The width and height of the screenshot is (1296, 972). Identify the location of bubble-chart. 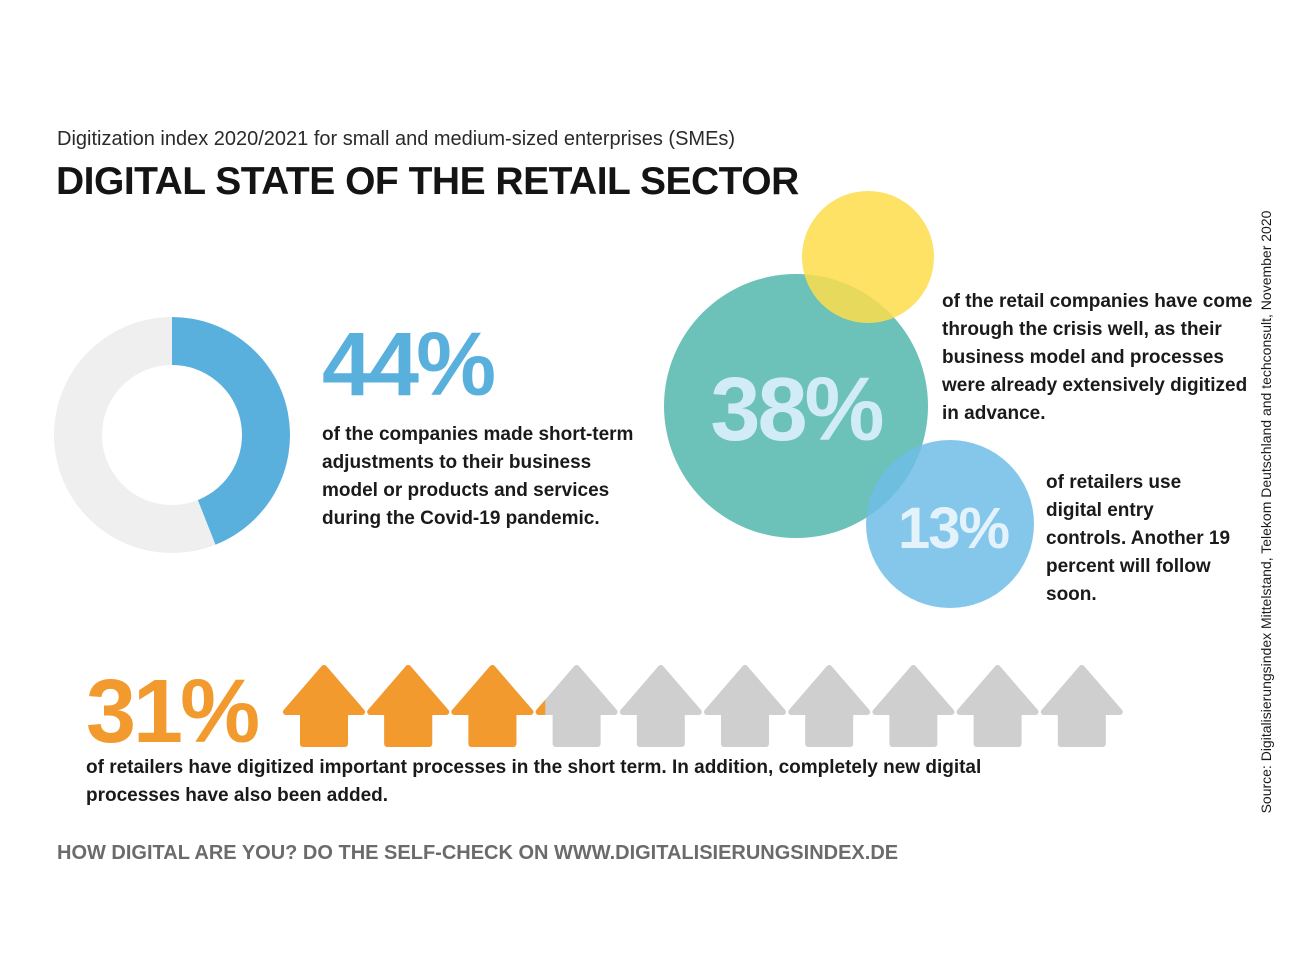
(849, 399).